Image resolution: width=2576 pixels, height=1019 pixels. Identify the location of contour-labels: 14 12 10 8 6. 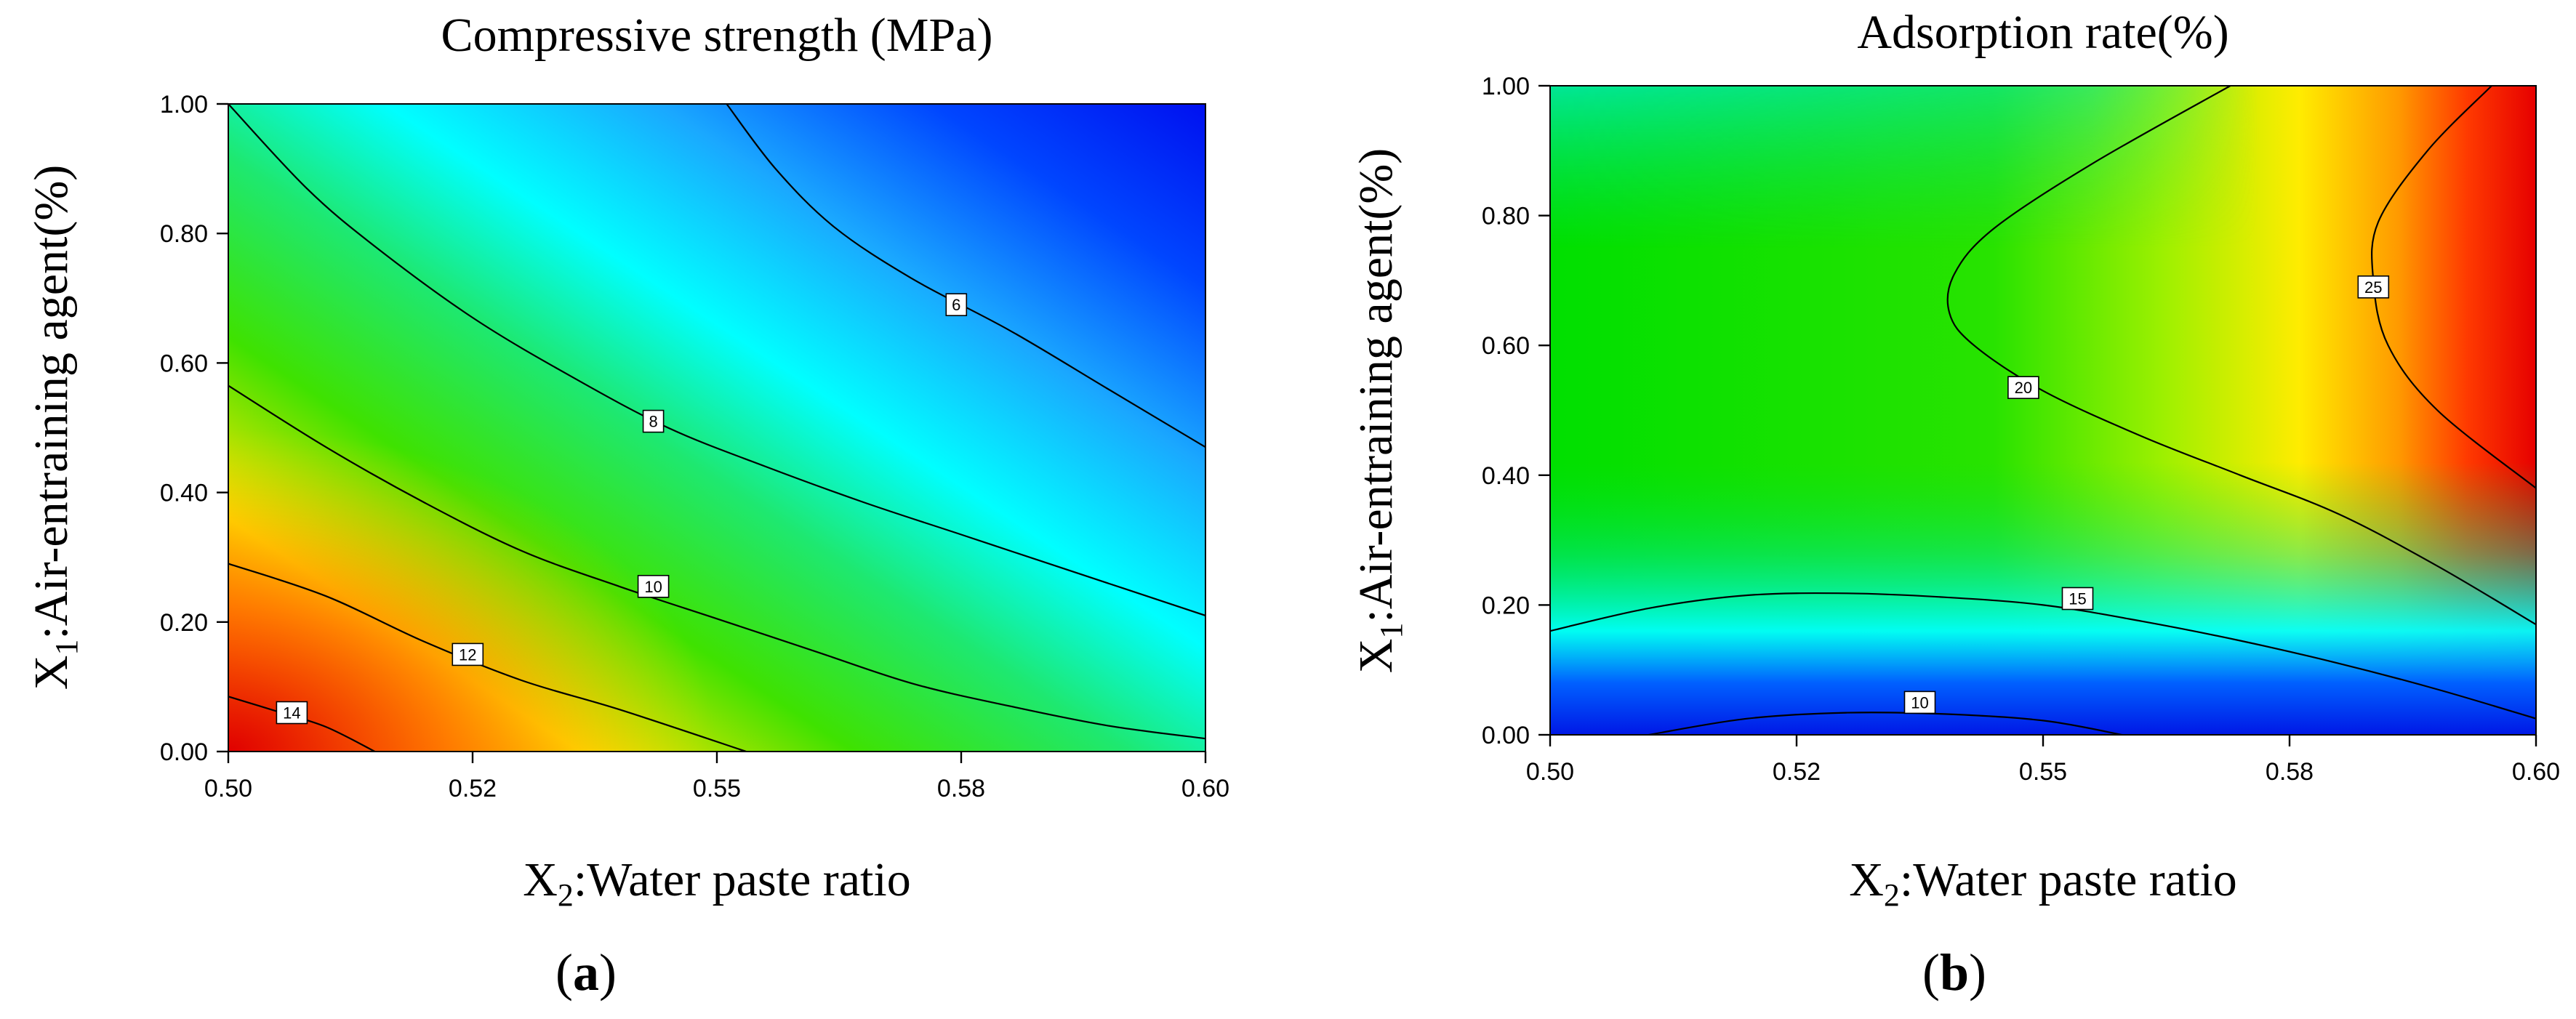
(622, 509).